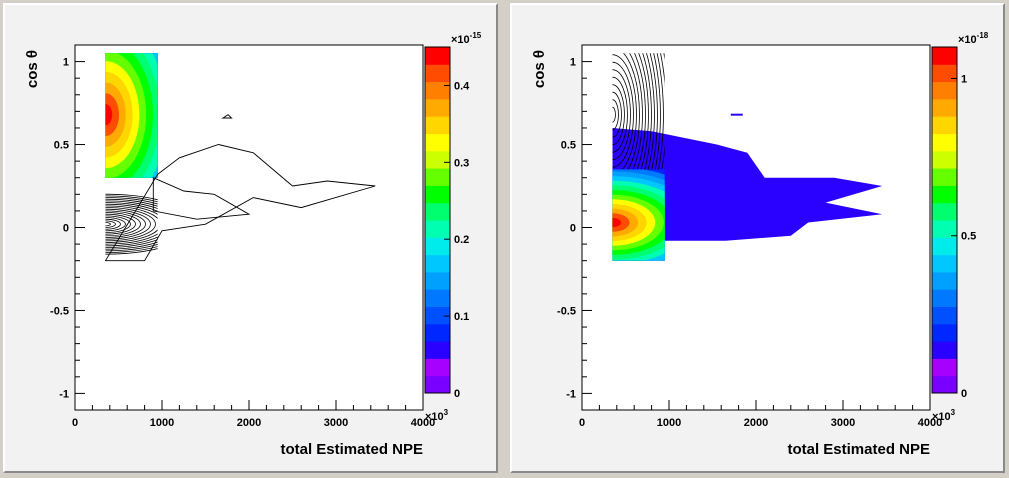 Image resolution: width=1009 pixels, height=478 pixels. I want to click on colorbar-tick-label: 0.2, so click(461, 240).